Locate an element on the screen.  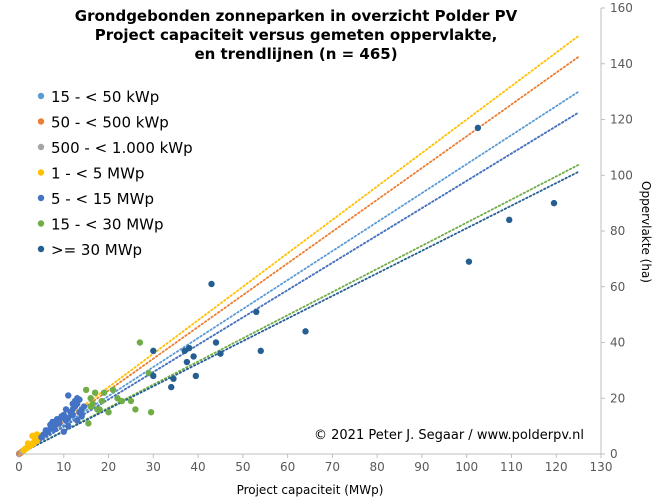
y-tick-labels: 0 20 40 60 80 100 120 140 160 is located at coordinates (617, 231).